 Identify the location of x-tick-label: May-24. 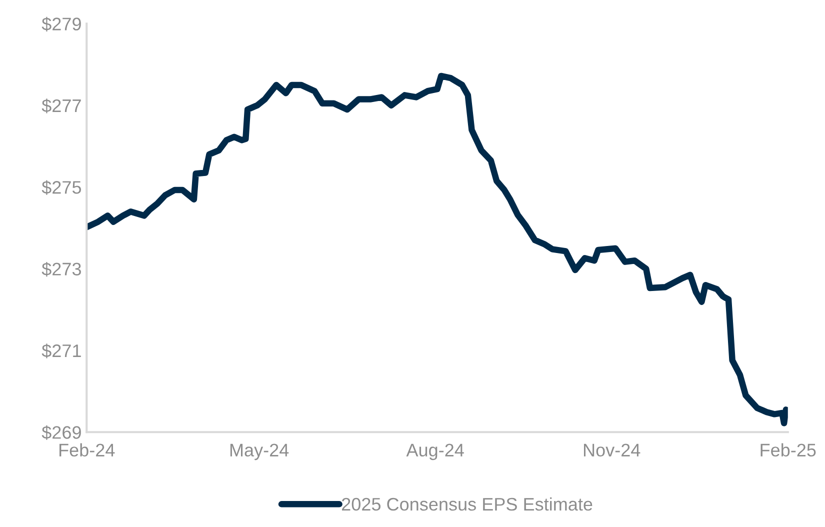
(259, 452).